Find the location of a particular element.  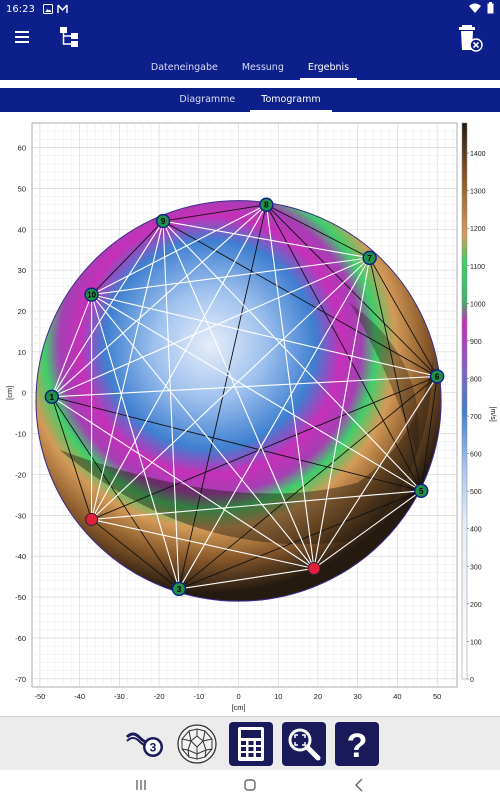

y-tick-label: 0 is located at coordinates (24, 393).